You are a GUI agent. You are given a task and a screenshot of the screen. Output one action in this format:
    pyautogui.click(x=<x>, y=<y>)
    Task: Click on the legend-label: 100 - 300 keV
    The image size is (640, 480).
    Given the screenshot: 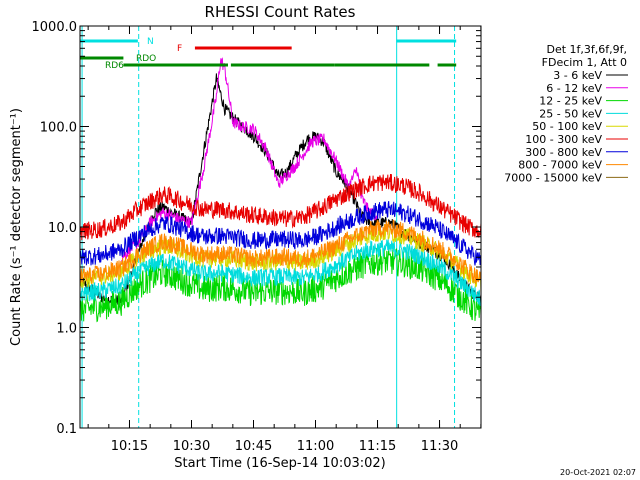 What is the action you would take?
    pyautogui.click(x=563, y=139)
    